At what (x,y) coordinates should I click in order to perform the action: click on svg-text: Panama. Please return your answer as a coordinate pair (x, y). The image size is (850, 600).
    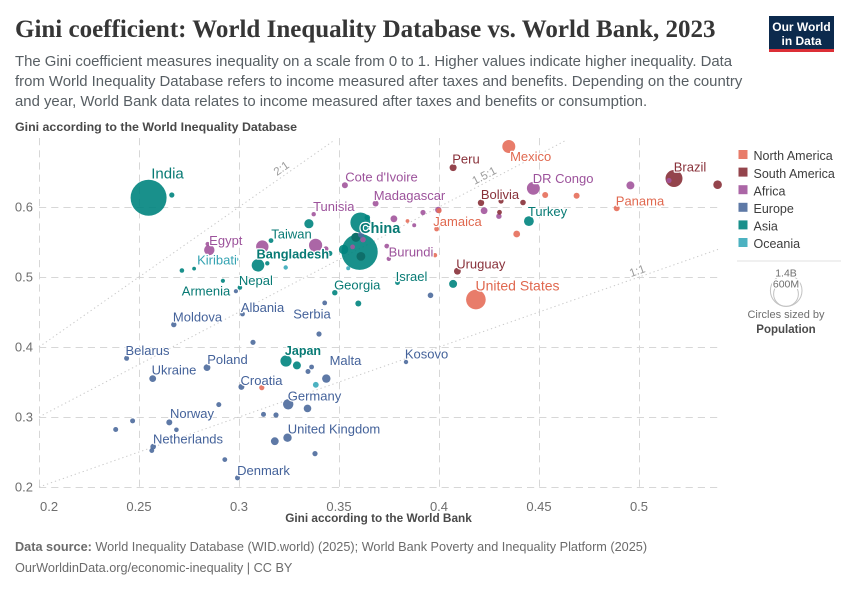
    Looking at the image, I should click on (640, 200).